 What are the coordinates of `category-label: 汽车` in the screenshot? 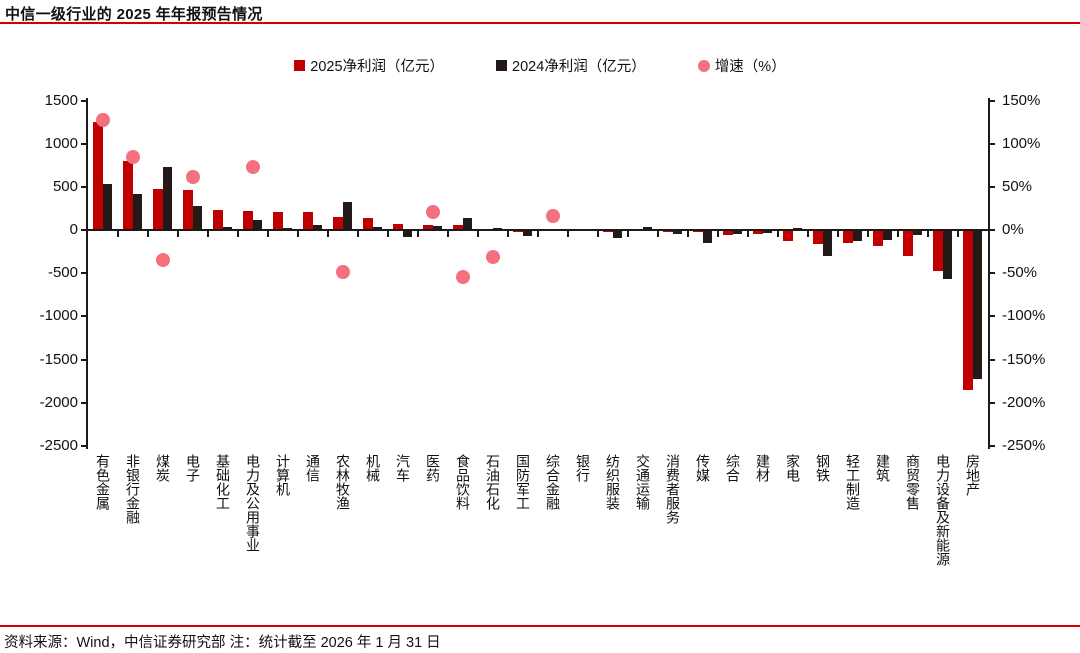 It's located at (403, 467).